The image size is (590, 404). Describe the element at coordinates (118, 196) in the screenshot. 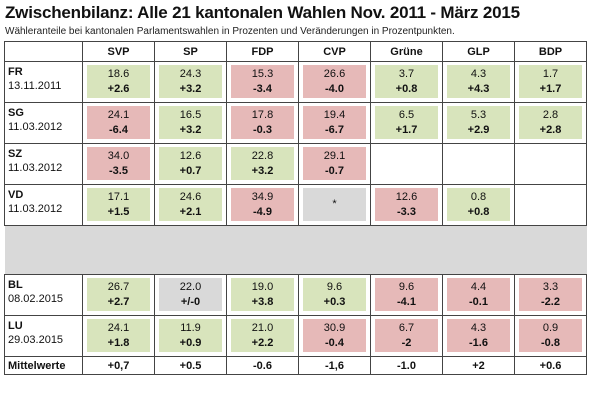

I see `vote-share: 17.1` at that location.